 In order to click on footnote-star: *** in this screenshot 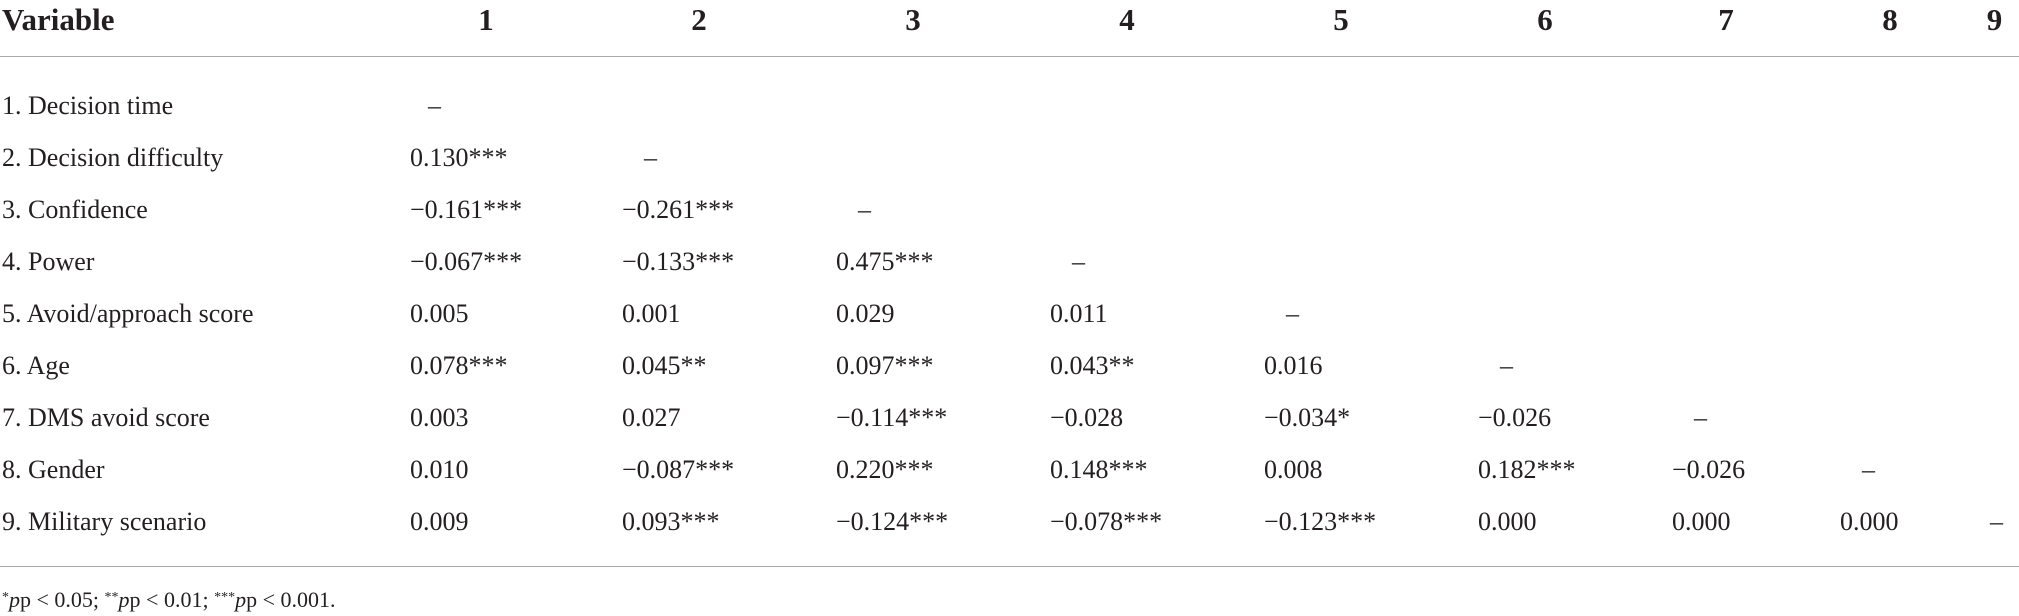, I will do `click(225, 597)`.